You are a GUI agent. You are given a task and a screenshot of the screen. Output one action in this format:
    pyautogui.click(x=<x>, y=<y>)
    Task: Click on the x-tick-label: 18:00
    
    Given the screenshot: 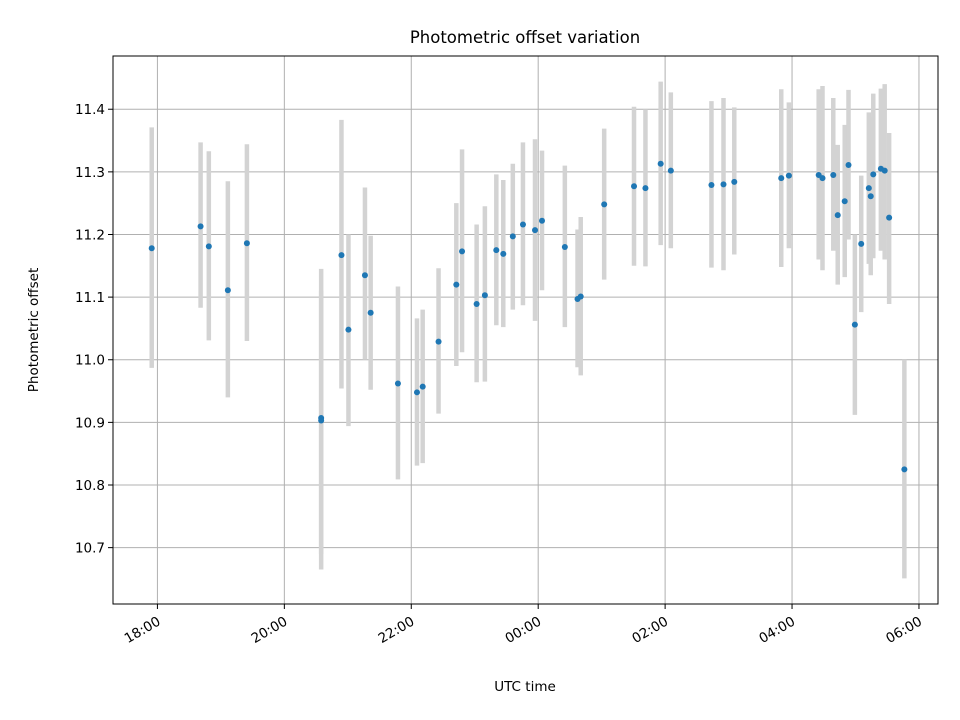 What is the action you would take?
    pyautogui.click(x=143, y=630)
    